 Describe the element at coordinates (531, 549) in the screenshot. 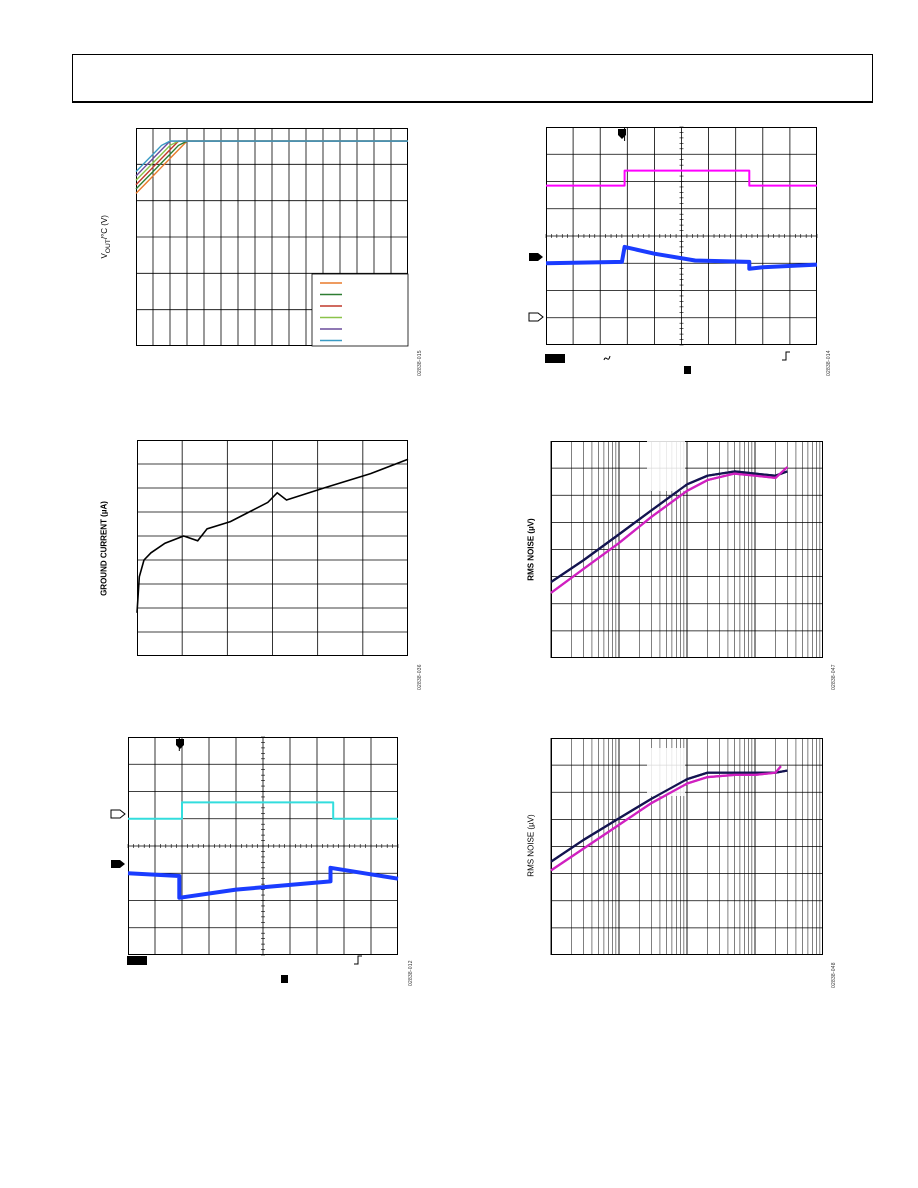

I see `rms-noise-1-y-axis-label: RMS NOISE (µV)` at that location.